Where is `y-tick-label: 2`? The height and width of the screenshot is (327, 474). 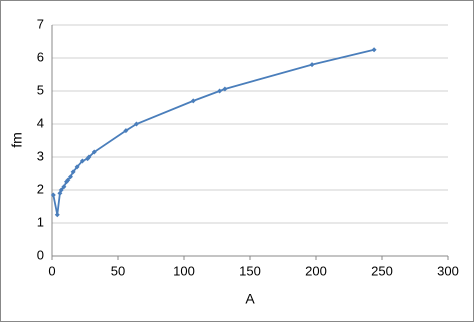
y-tick-label: 2 is located at coordinates (40, 188).